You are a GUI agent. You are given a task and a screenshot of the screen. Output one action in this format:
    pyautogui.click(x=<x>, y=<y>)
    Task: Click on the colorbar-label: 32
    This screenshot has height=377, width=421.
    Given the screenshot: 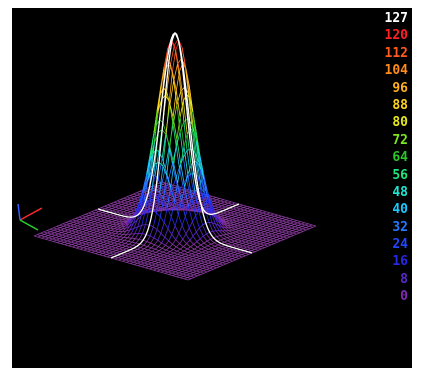 What is the action you would take?
    pyautogui.click(x=400, y=227)
    